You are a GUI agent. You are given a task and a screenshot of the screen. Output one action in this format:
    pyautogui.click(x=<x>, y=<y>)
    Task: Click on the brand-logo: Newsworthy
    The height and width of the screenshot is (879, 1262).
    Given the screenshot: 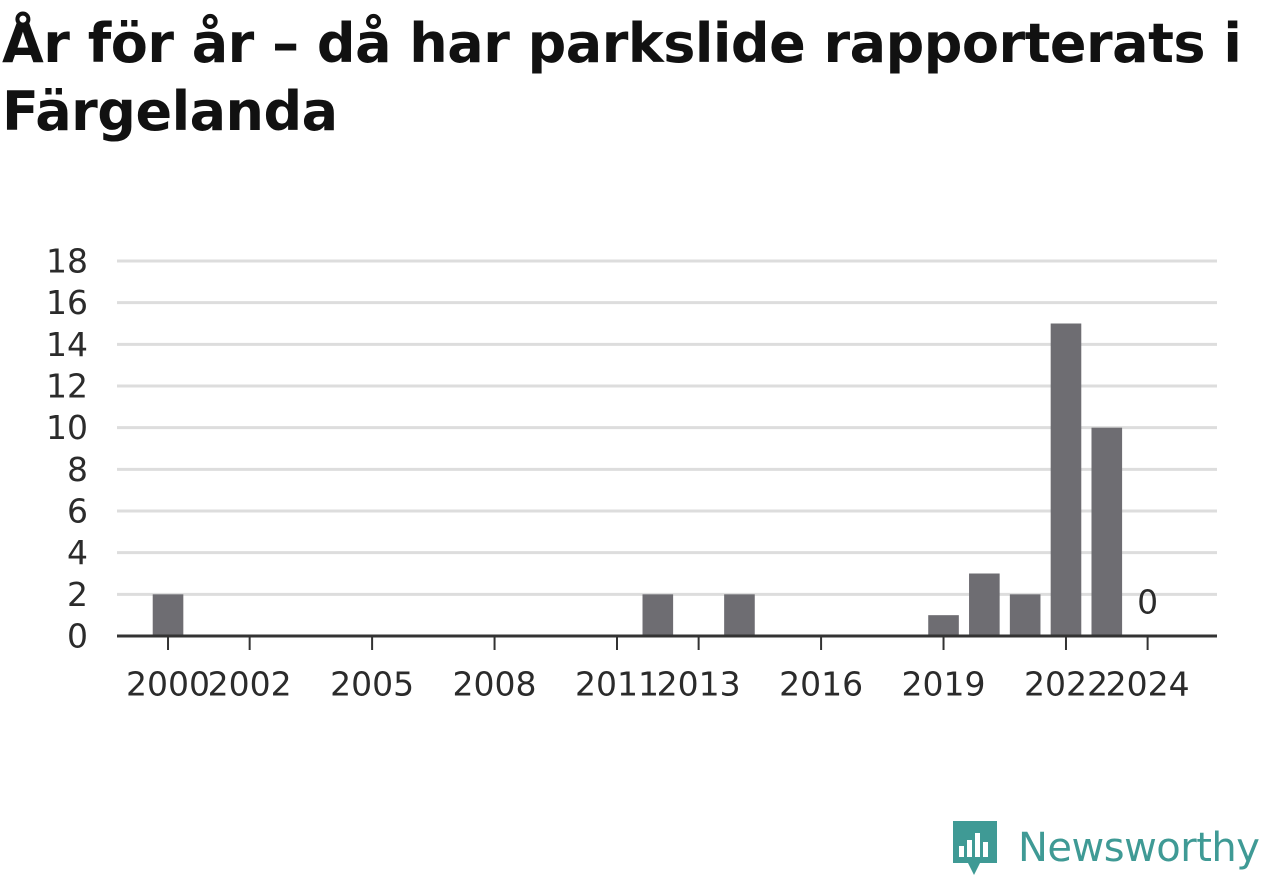 What is the action you would take?
    pyautogui.click(x=1105, y=848)
    